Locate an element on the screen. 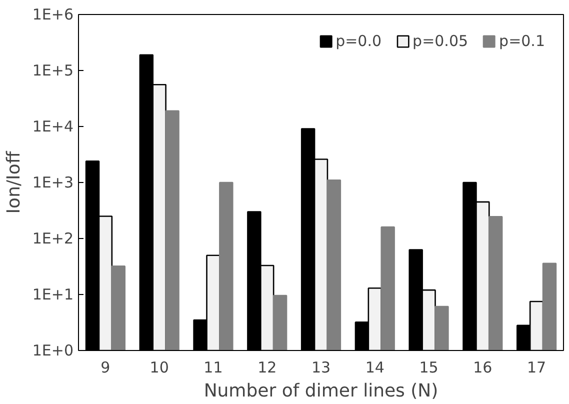 This screenshot has width=569, height=404. legend-label: p=0.0 is located at coordinates (359, 41).